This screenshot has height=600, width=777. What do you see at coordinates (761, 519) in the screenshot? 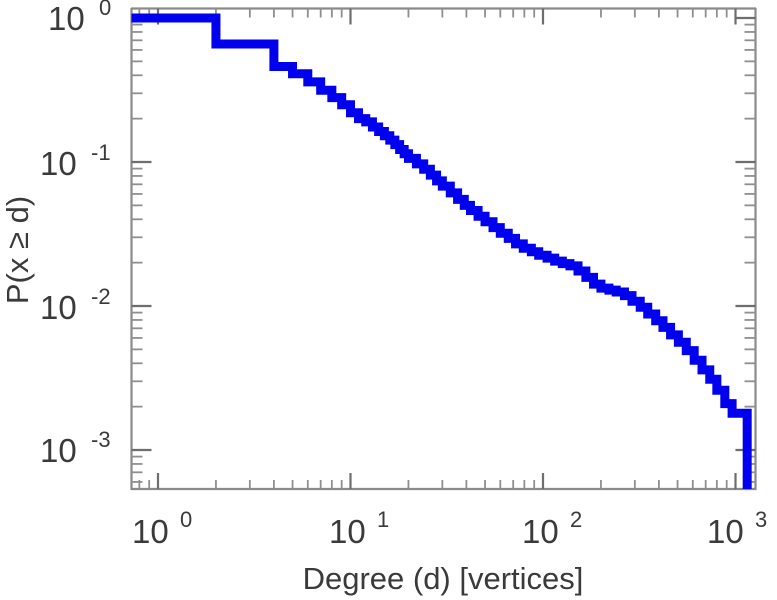
I see `x-tick-exponent-3: 3` at bounding box center [761, 519].